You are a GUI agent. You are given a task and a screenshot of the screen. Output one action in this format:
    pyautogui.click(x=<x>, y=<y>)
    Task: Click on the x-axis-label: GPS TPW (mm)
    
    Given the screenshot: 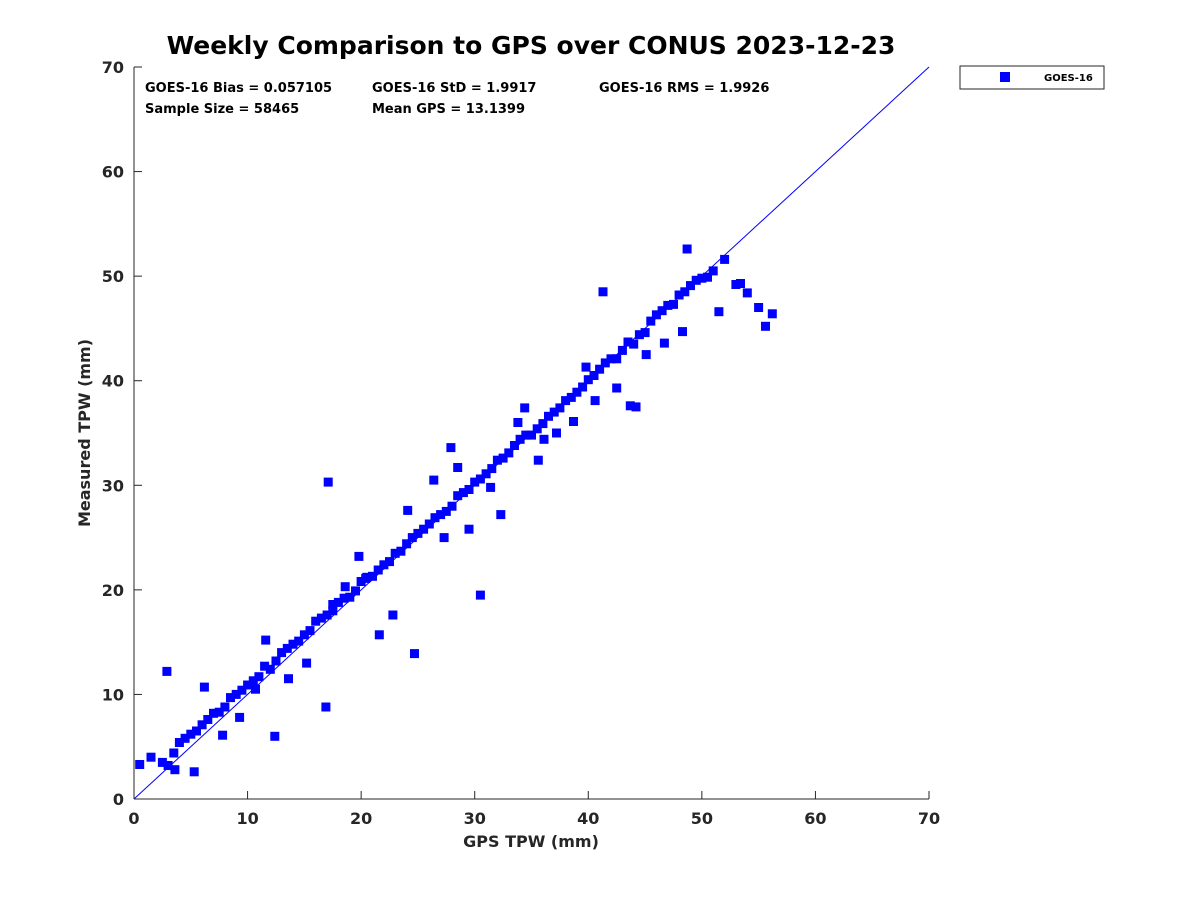 What is the action you would take?
    pyautogui.click(x=531, y=841)
    